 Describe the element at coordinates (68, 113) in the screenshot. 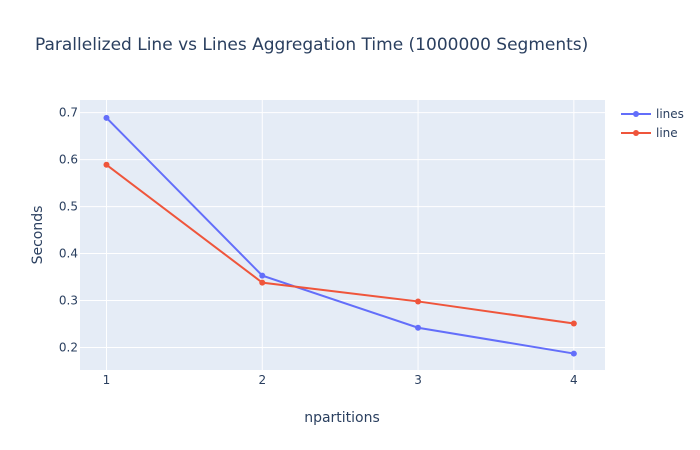

I see `y-tick-label: 0.7` at that location.